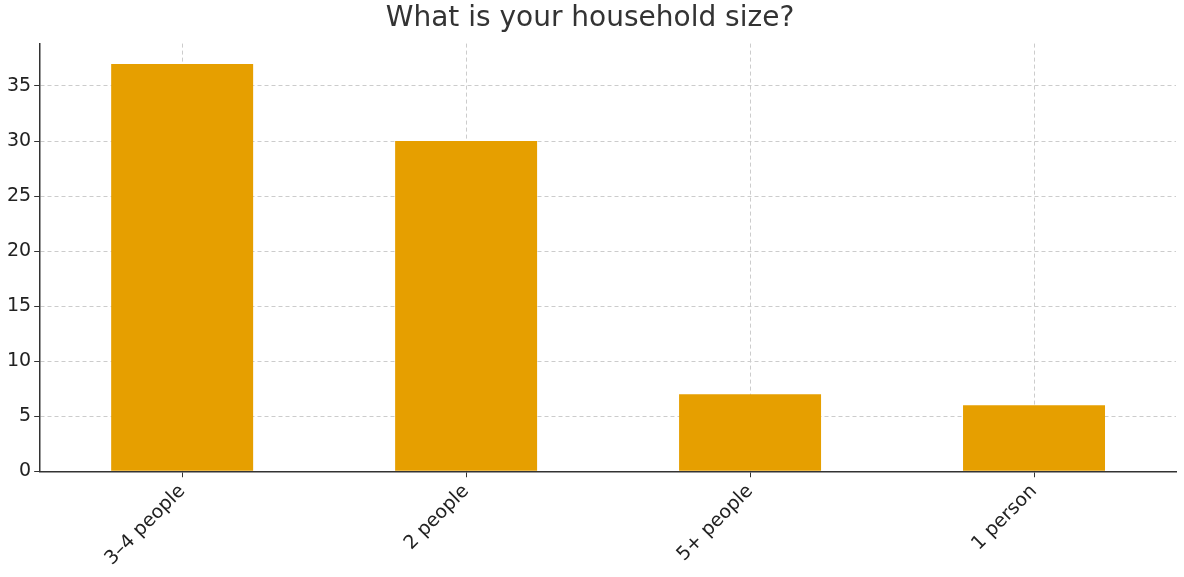  Describe the element at coordinates (19, 194) in the screenshot. I see `y-tick-label: 25` at that location.